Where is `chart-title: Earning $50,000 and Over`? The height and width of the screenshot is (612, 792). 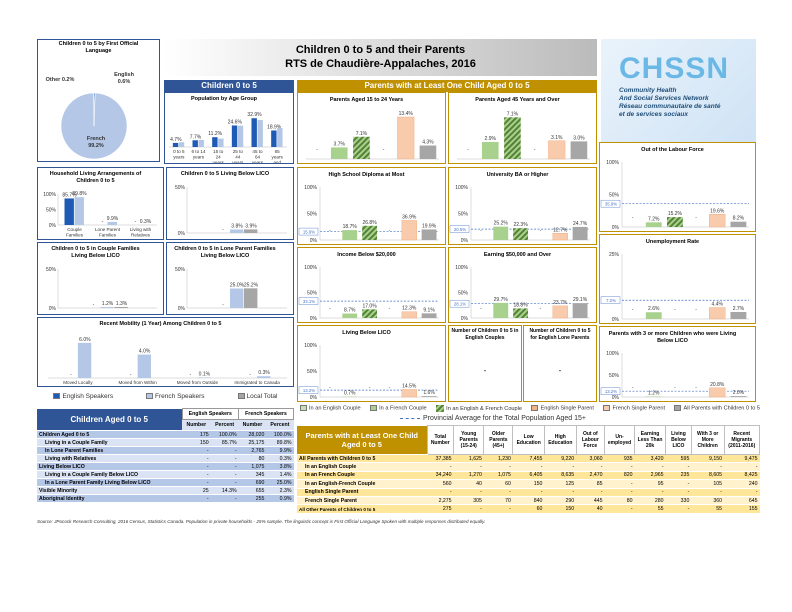 chart-title: Earning $50,000 and Over is located at coordinates (518, 255).